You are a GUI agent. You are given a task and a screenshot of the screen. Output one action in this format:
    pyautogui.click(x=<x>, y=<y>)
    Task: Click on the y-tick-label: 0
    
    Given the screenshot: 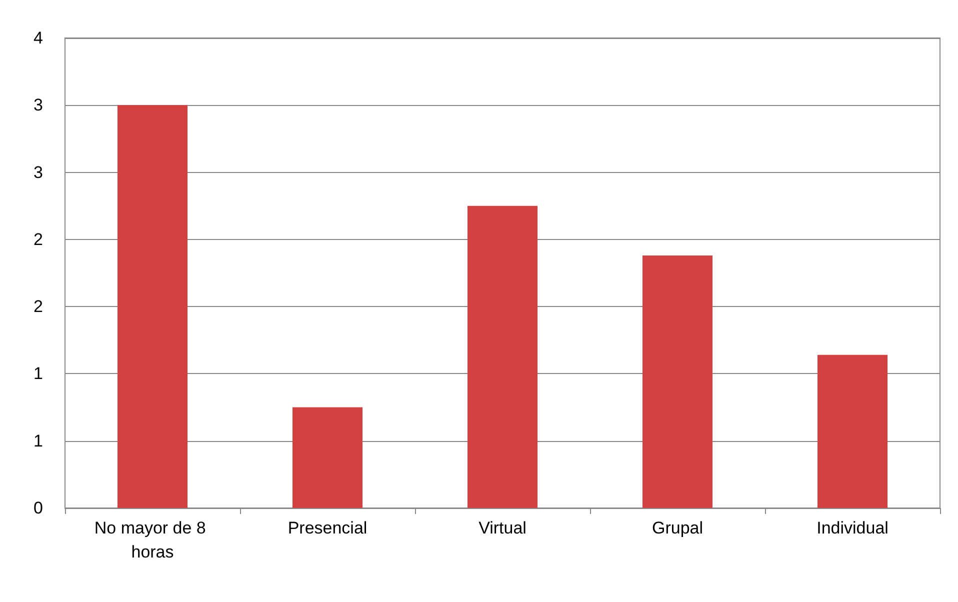 What is the action you would take?
    pyautogui.click(x=38, y=508)
    